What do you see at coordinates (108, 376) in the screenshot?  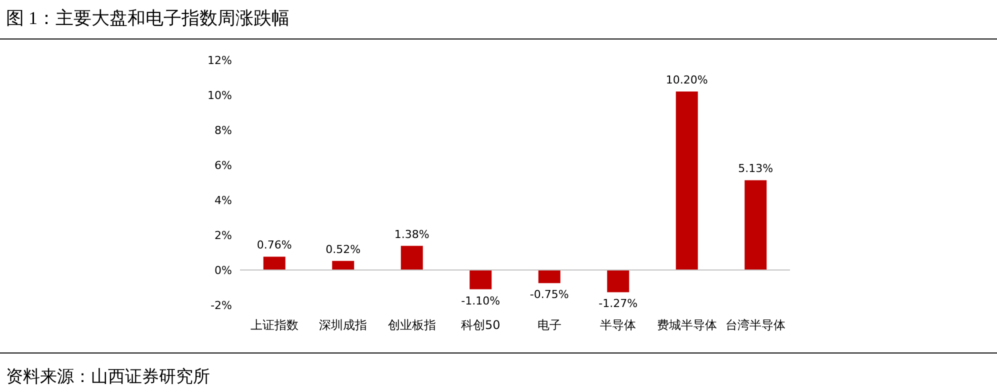 I see `text: 资料来源：山西证券研究所` at bounding box center [108, 376].